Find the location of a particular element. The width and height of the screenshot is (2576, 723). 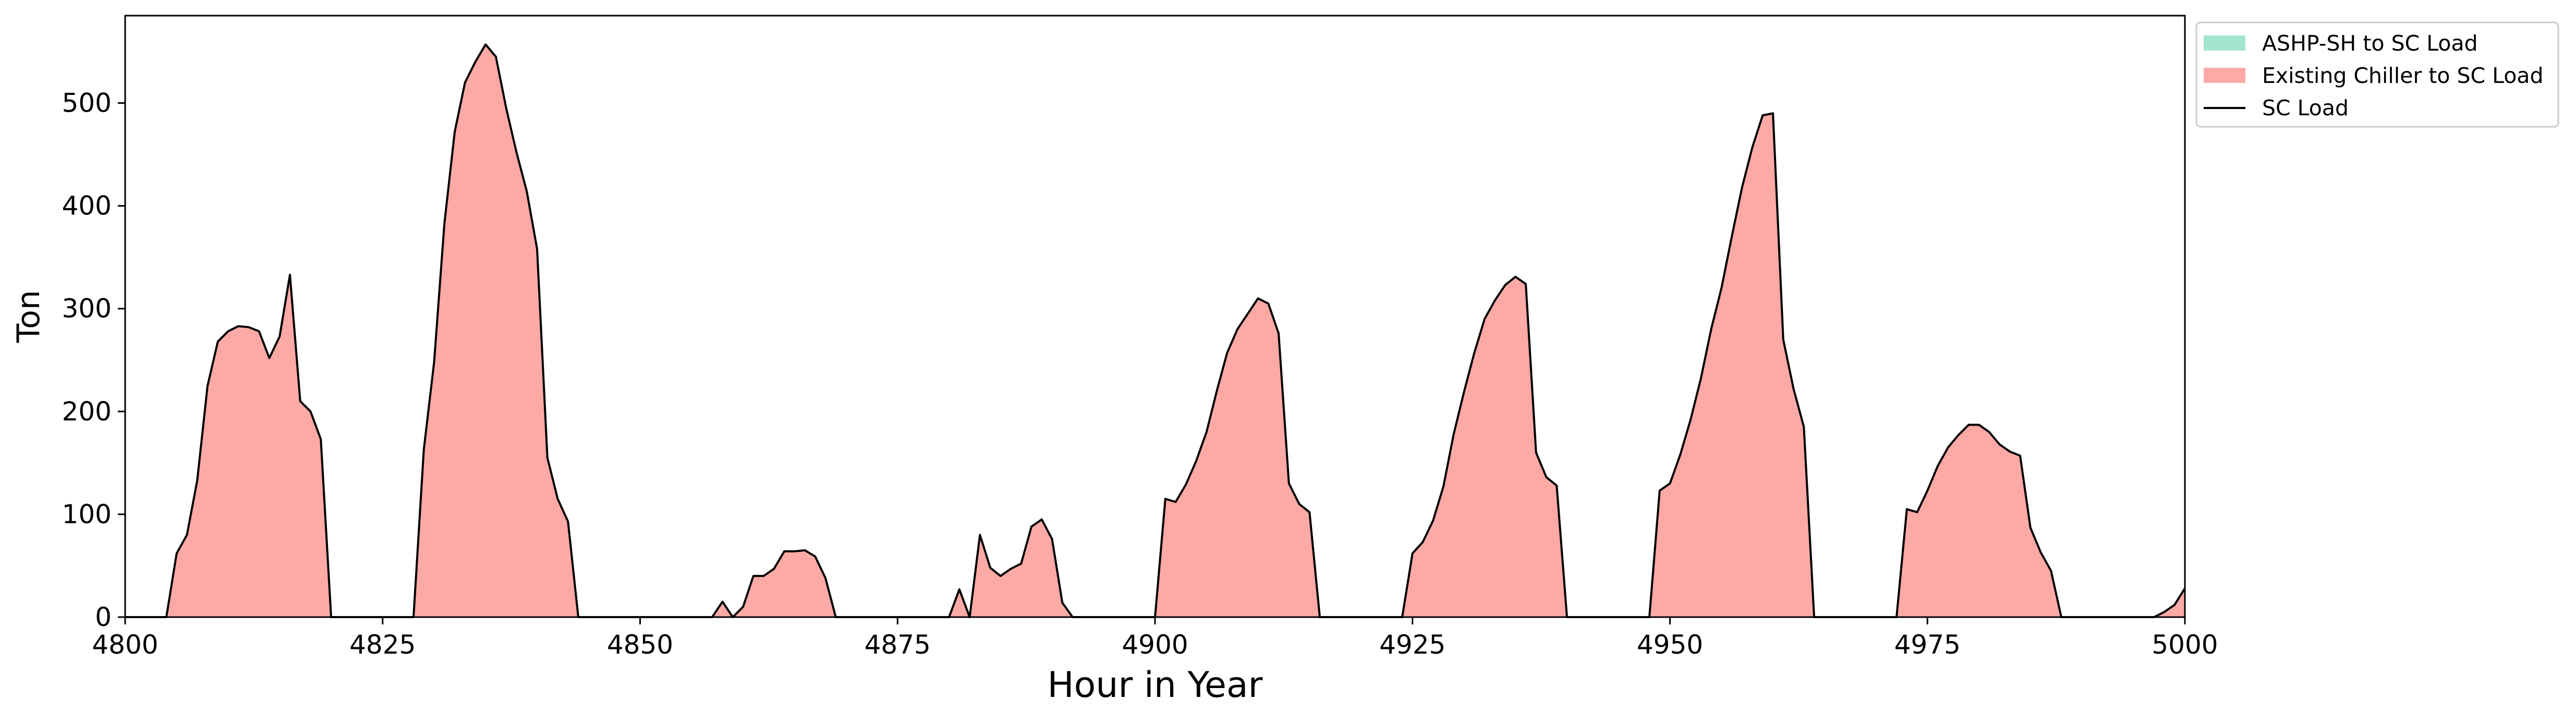

y-tick-label: 400 is located at coordinates (87, 206).